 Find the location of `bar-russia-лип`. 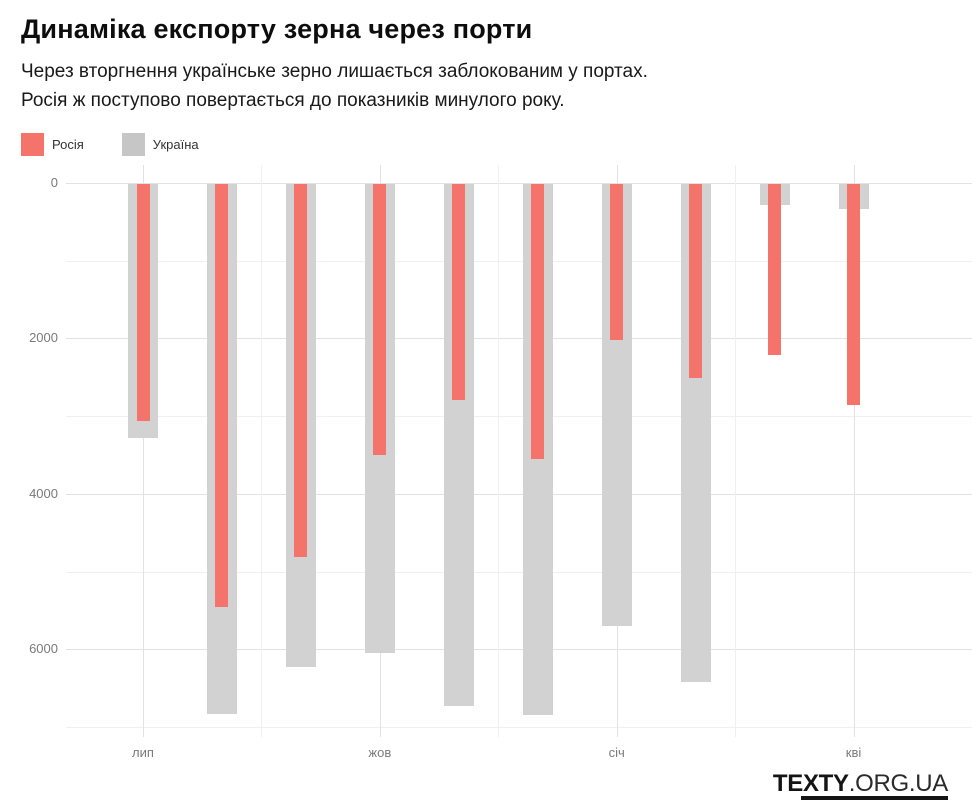

bar-russia-лип is located at coordinates (143, 302).